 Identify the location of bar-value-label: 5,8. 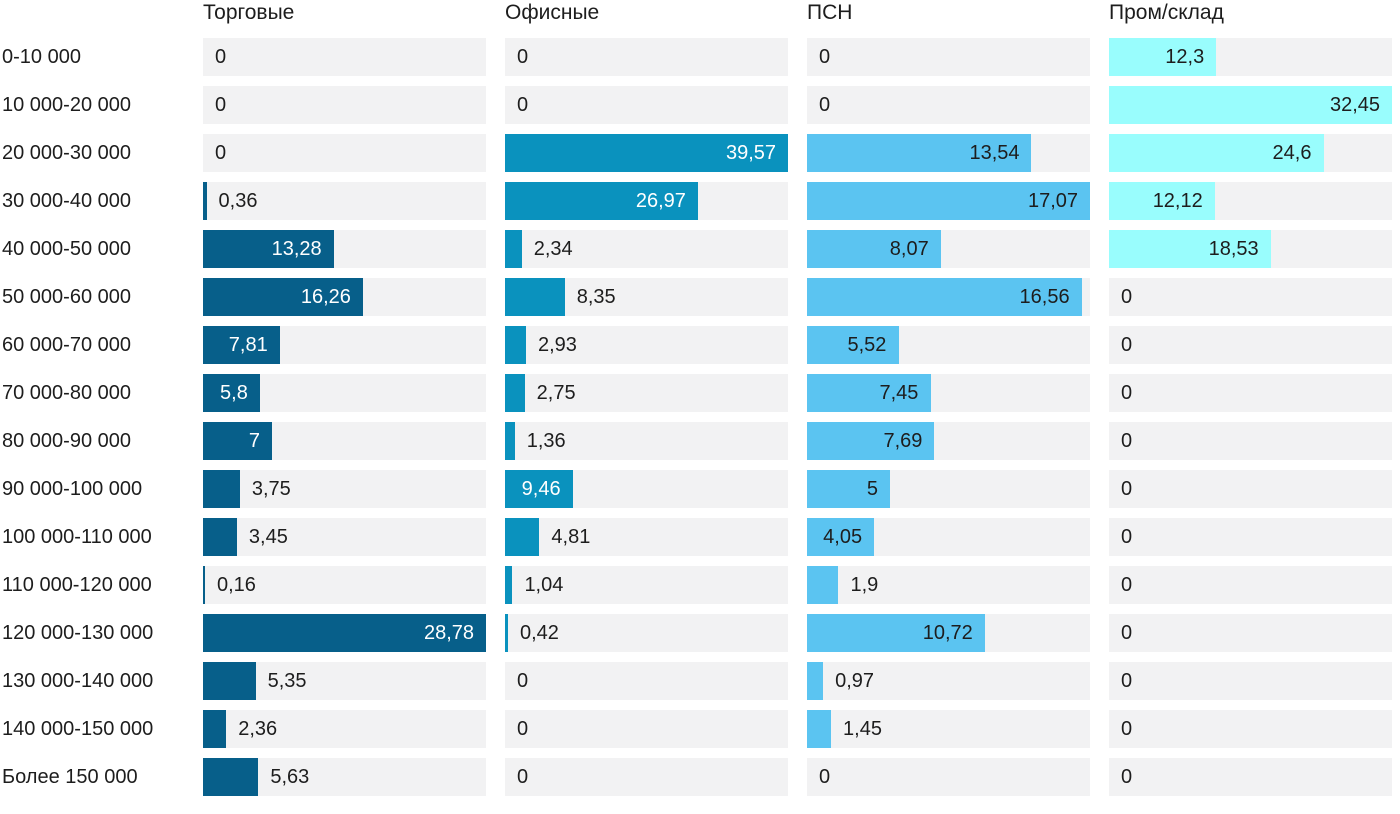
(234, 392).